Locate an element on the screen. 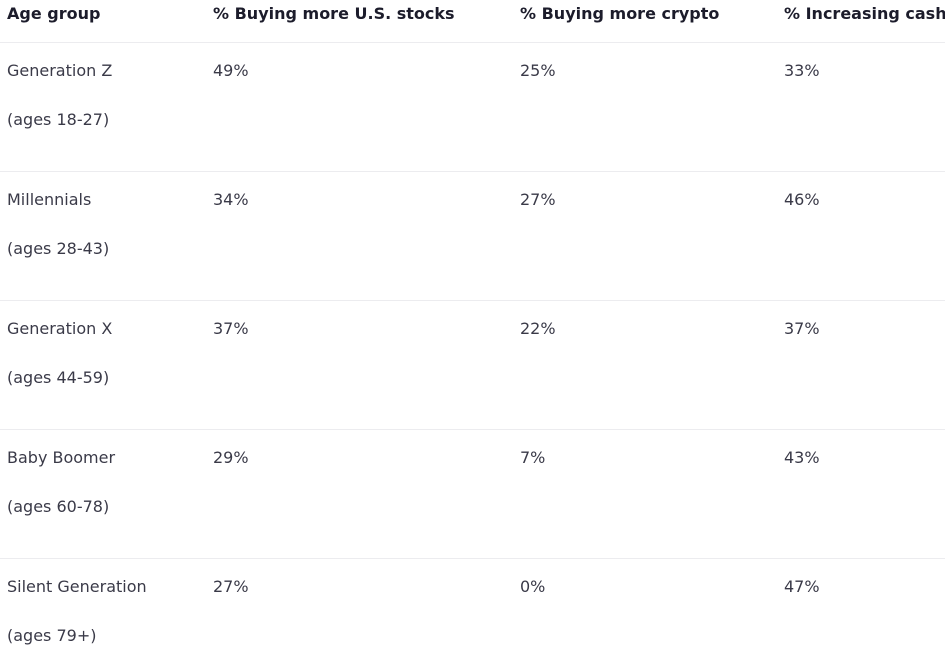 The image size is (945, 660). age-range: (ages 60-78) is located at coordinates (58, 506).